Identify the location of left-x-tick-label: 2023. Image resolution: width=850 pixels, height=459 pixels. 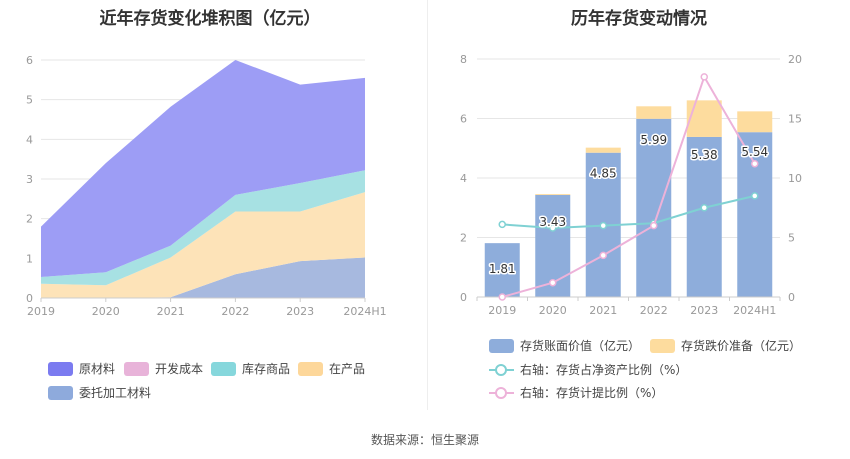
(300, 311).